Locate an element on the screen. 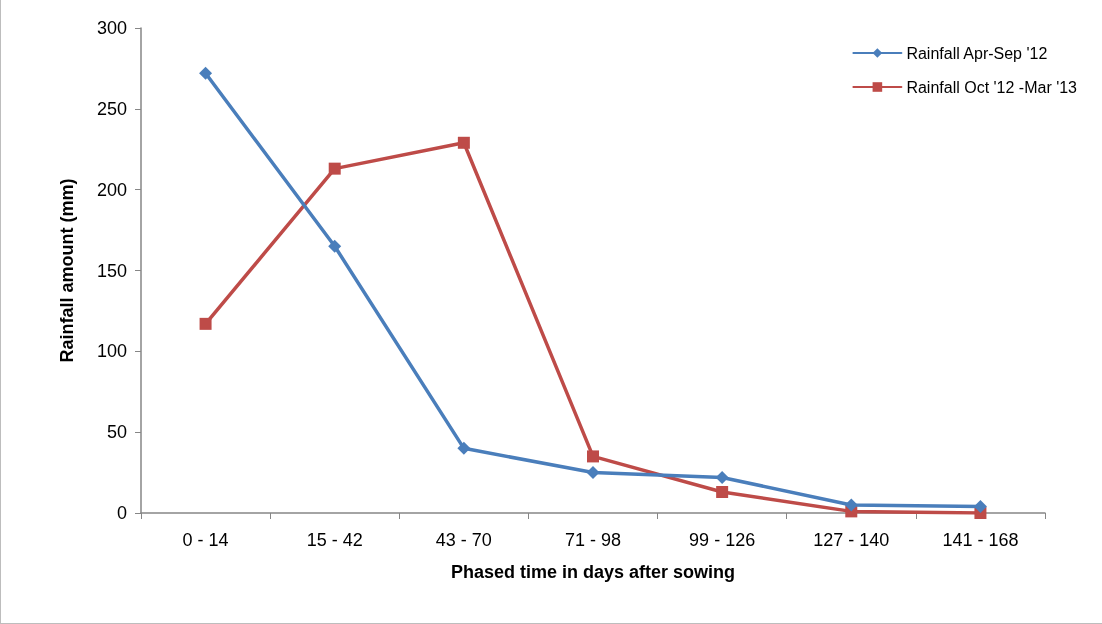 The height and width of the screenshot is (624, 1102). x-tick-label: 71 - 98 is located at coordinates (593, 540).